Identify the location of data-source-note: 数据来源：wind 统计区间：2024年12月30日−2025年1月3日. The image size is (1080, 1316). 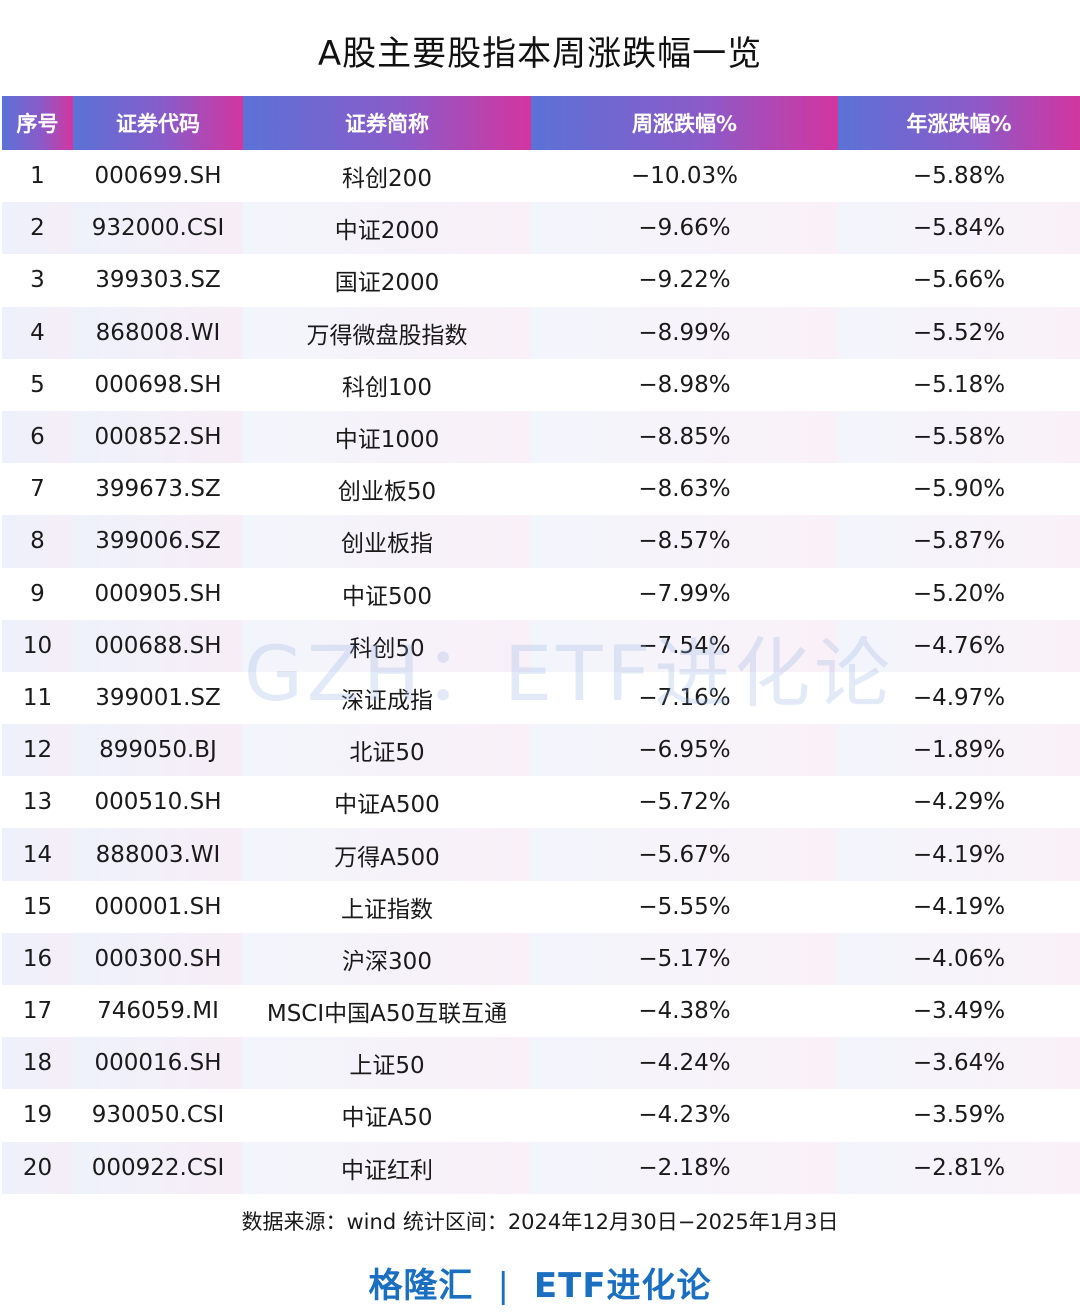
(540, 1222).